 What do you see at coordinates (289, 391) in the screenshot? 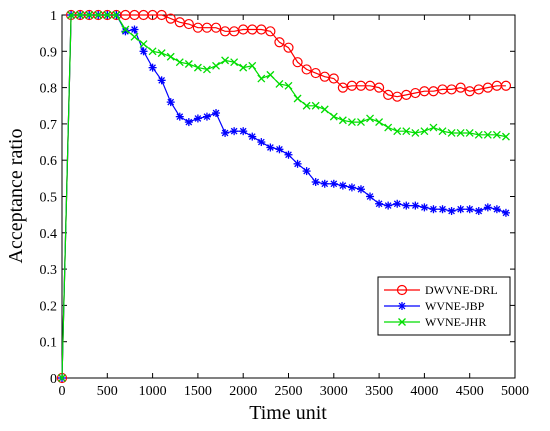
I see `x-tick-label: 2500` at bounding box center [289, 391].